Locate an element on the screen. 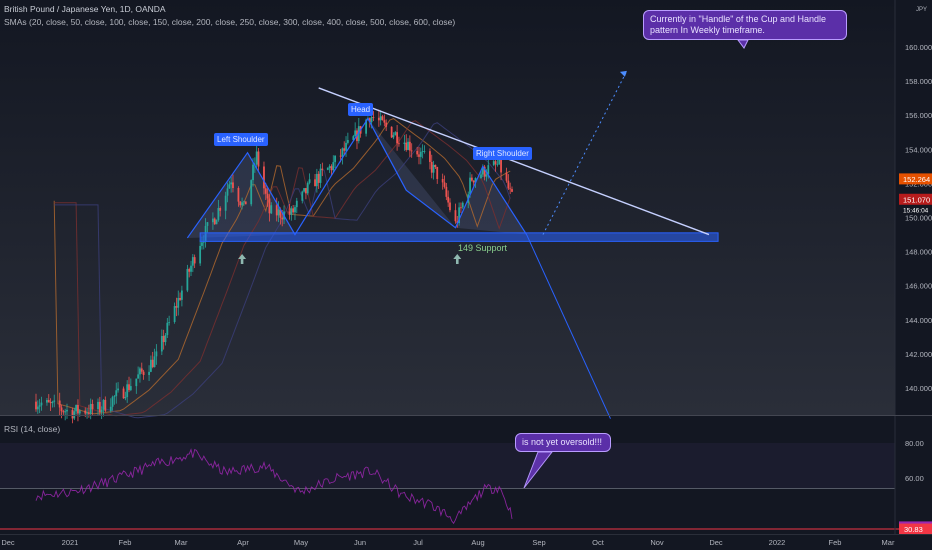  rsi-callout: is not yet oversold!!! is located at coordinates (563, 442).